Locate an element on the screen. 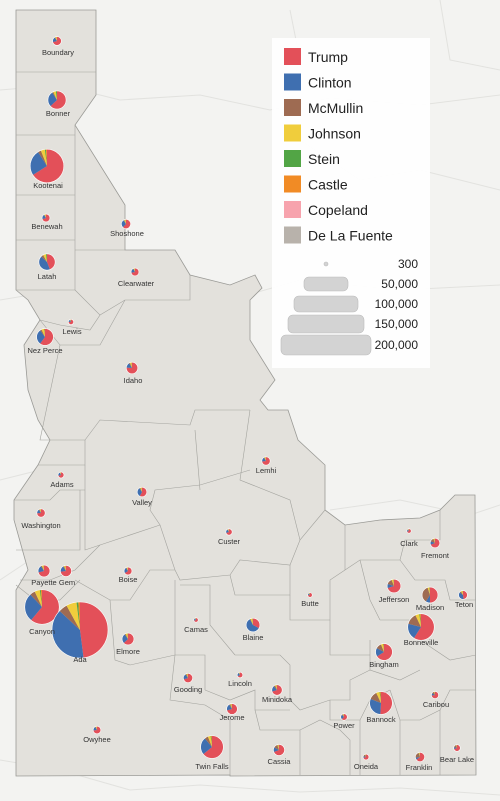  county-pie-teton is located at coordinates (463, 595).